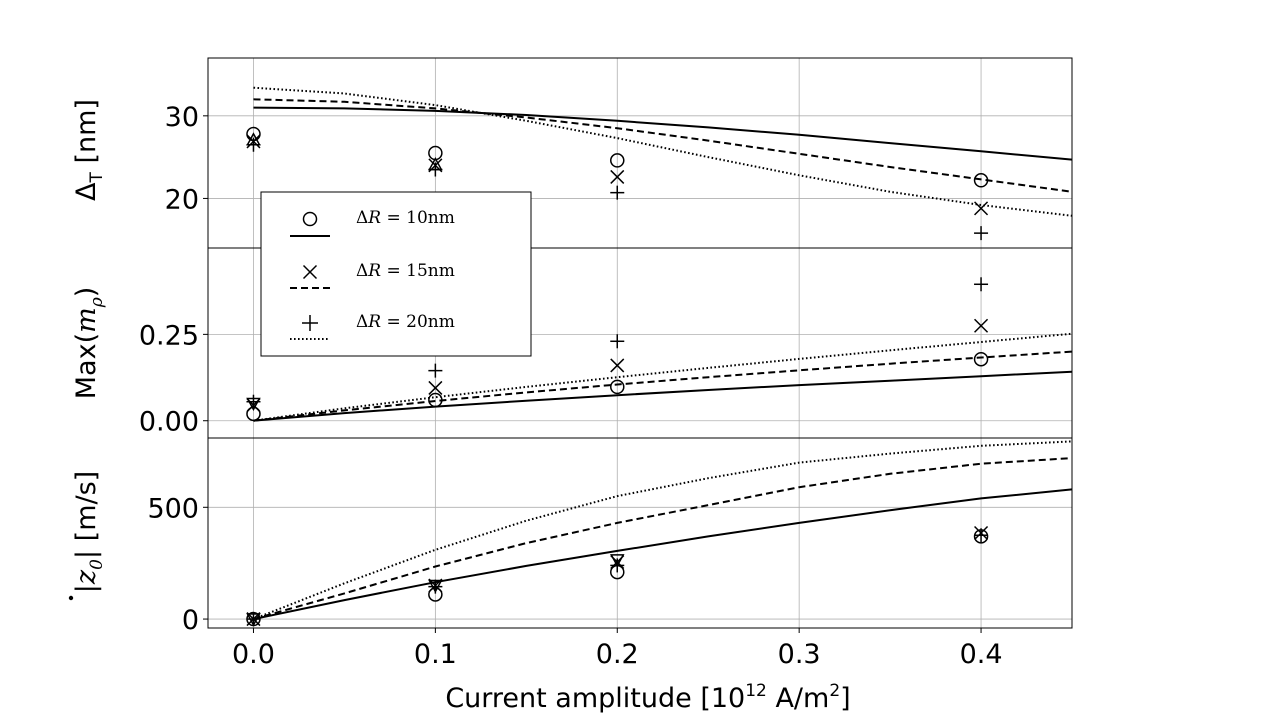  I want to click on legend-entry-10nm: ΔR = 10nm, so click(372, 222).